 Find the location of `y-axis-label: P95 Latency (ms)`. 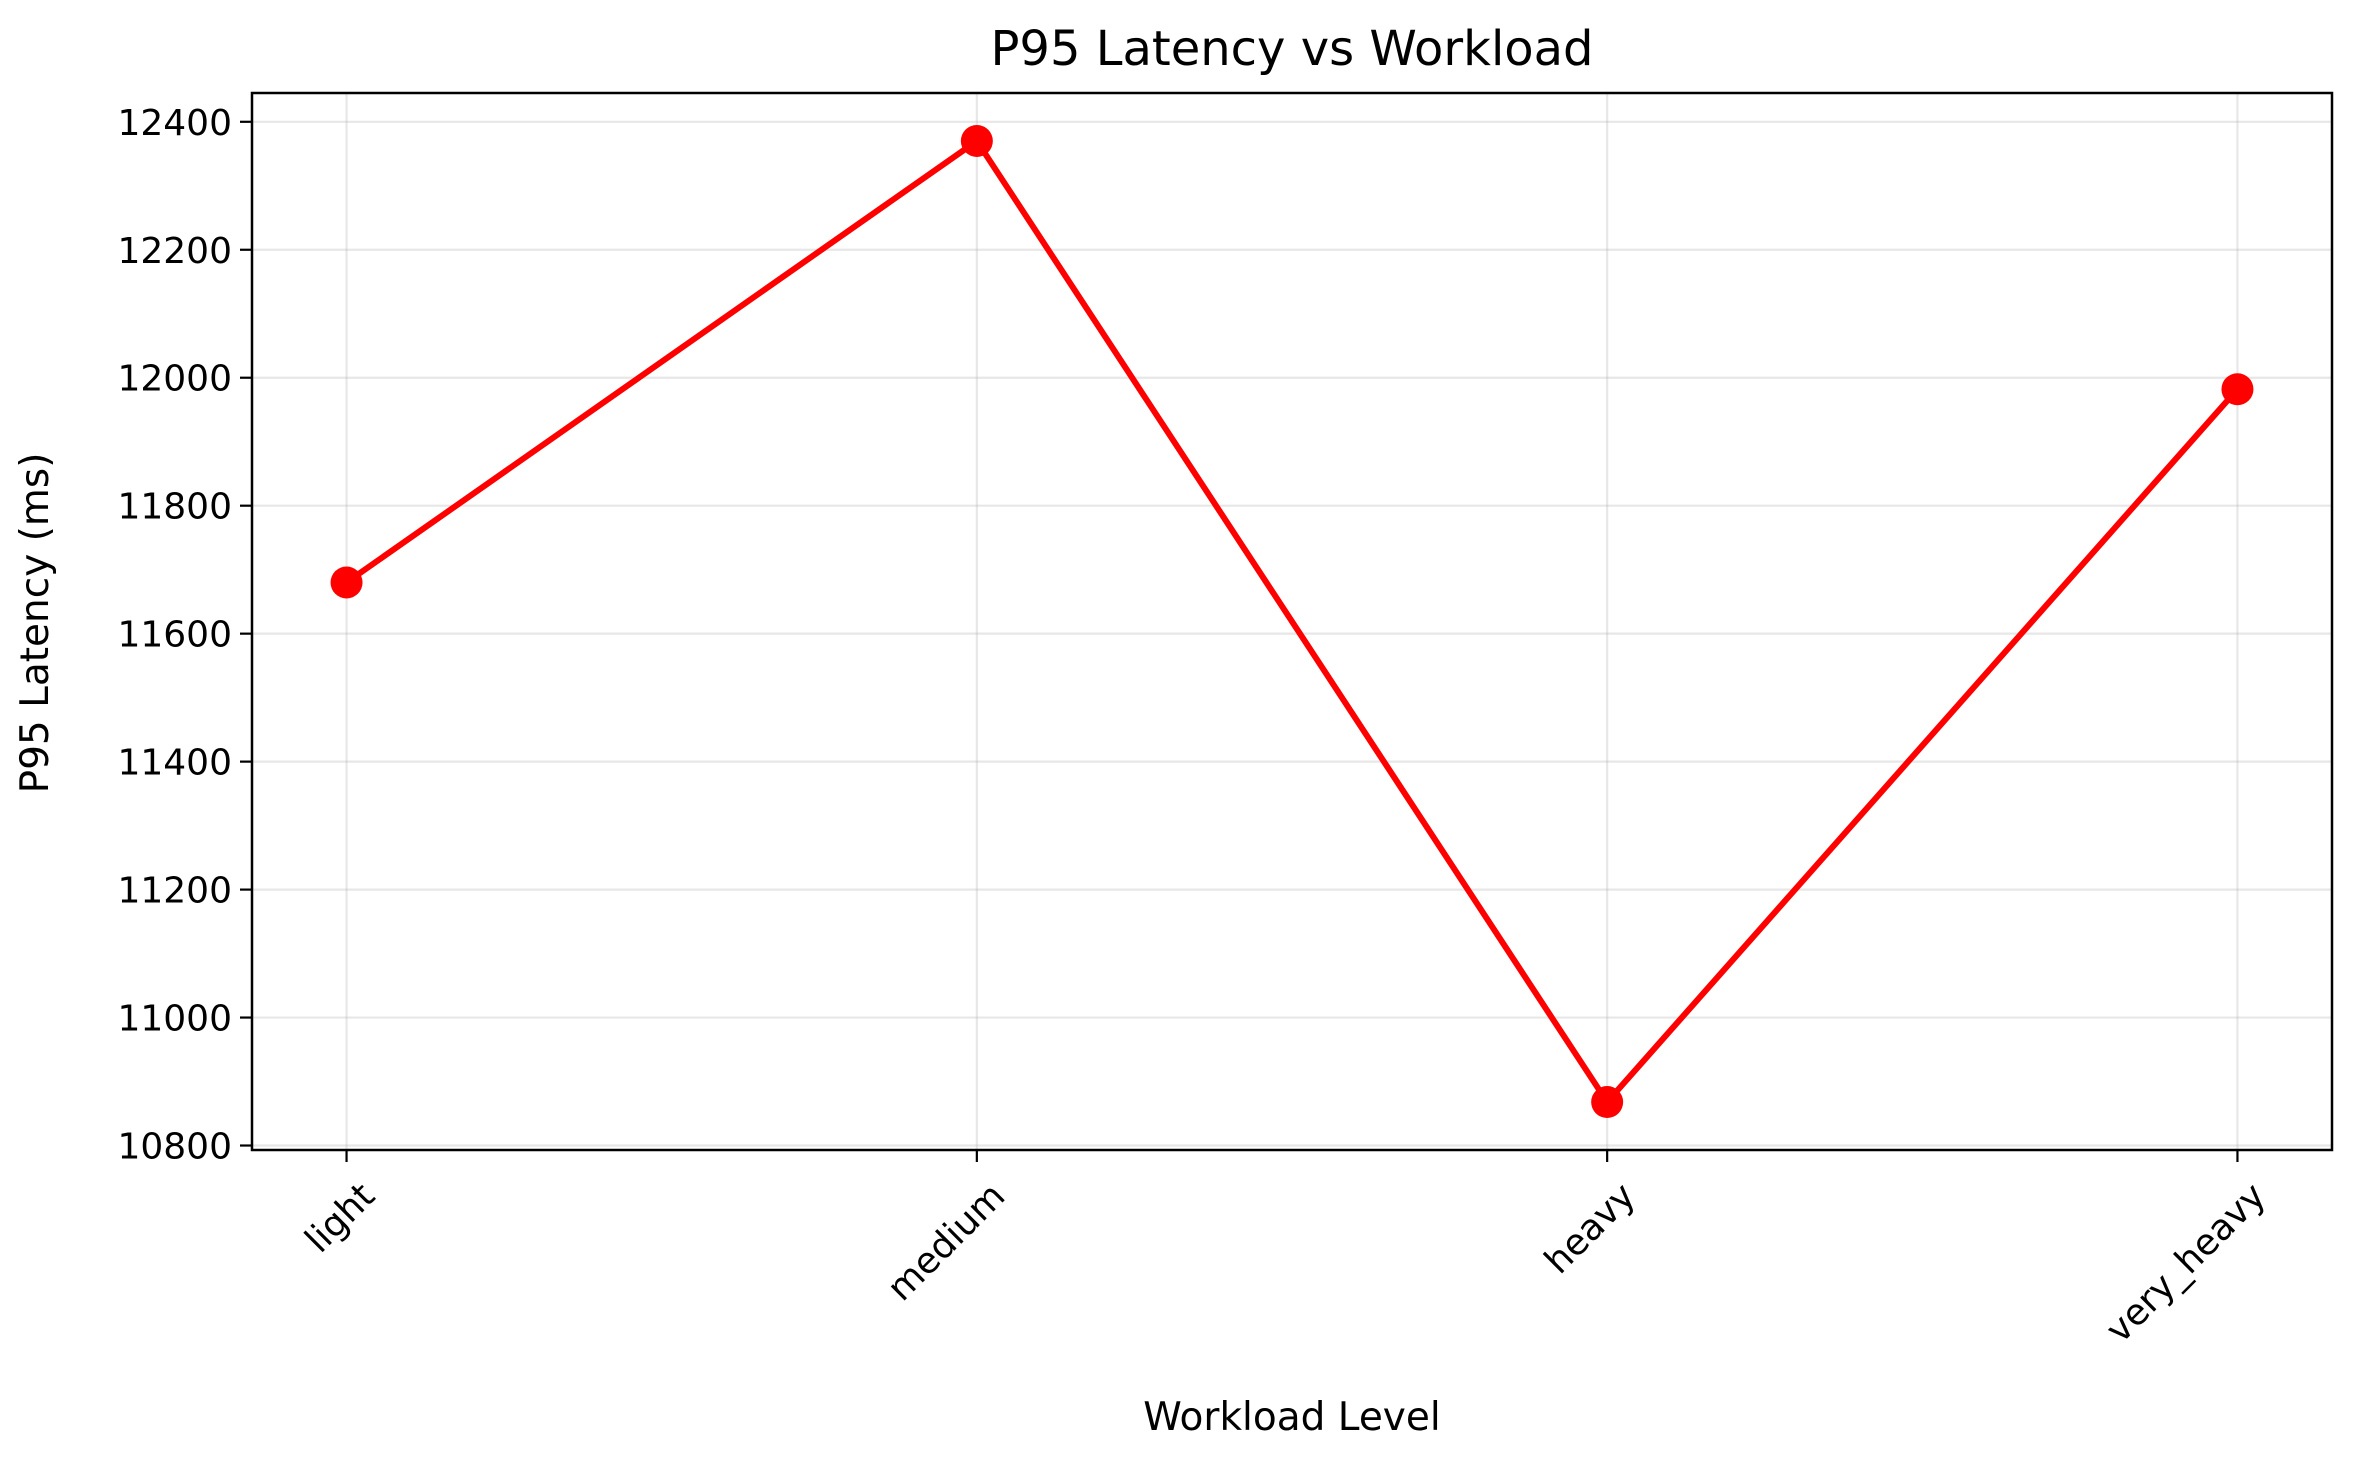

y-axis-label: P95 Latency (ms) is located at coordinates (35, 623).